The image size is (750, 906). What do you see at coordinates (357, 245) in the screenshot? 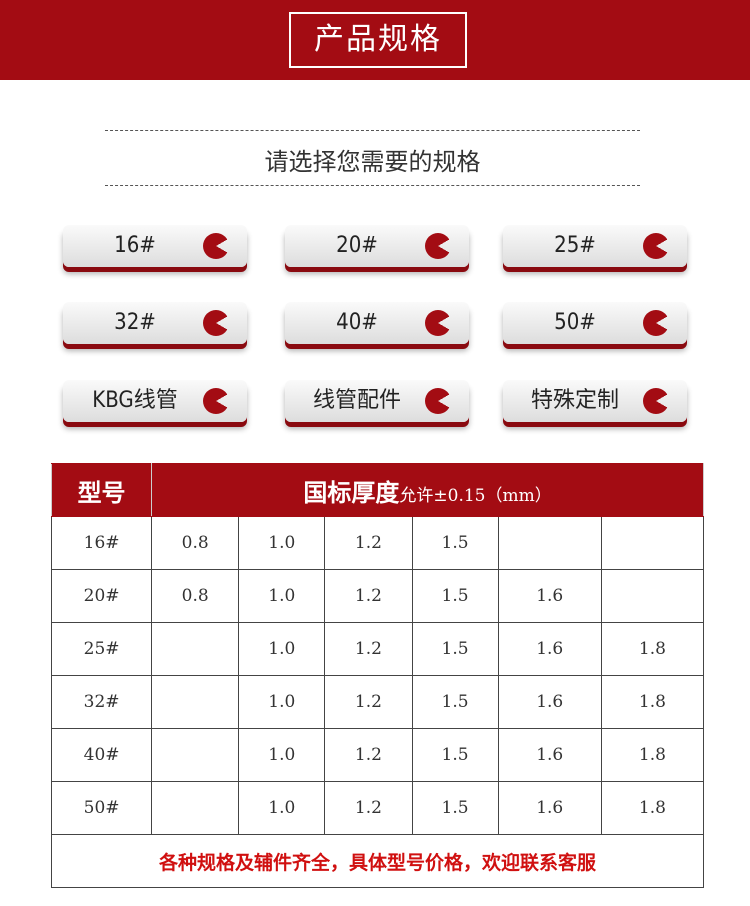
I see `spec-button-label: 20#` at bounding box center [357, 245].